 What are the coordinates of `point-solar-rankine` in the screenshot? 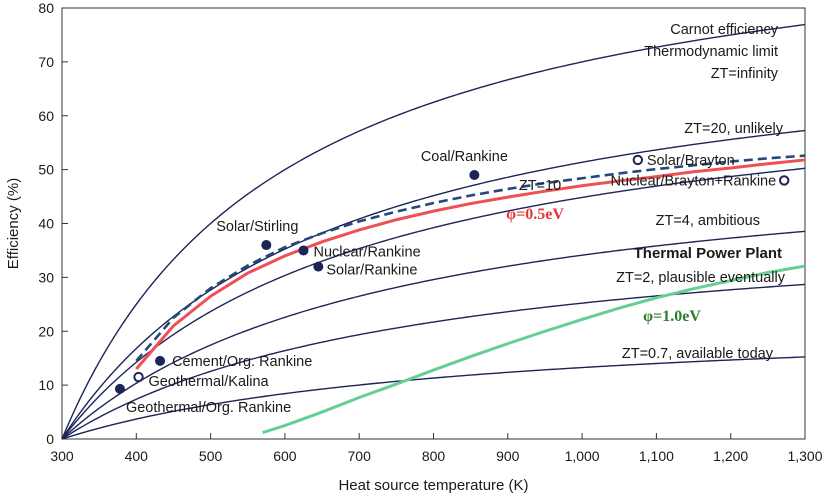 It's located at (318, 266).